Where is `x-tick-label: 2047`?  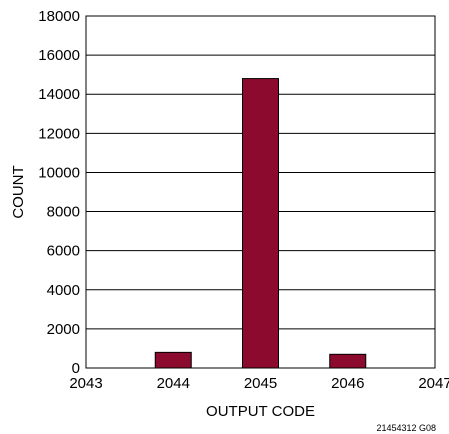 x-tick-label: 2047 is located at coordinates (433, 383).